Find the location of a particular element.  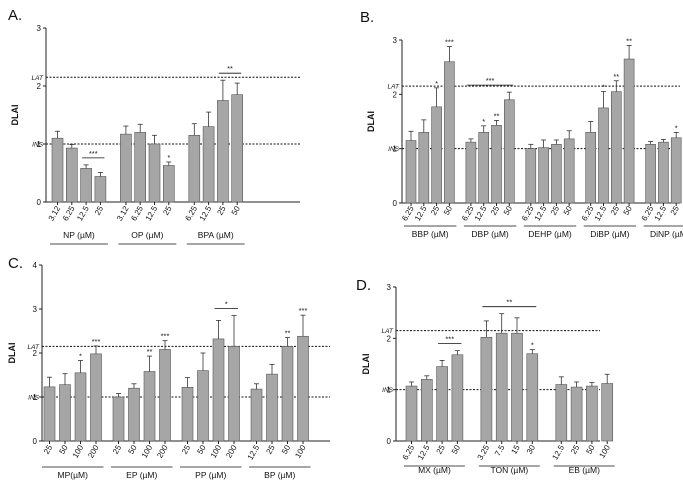

group-label: DiBP (µM) is located at coordinates (609, 234).